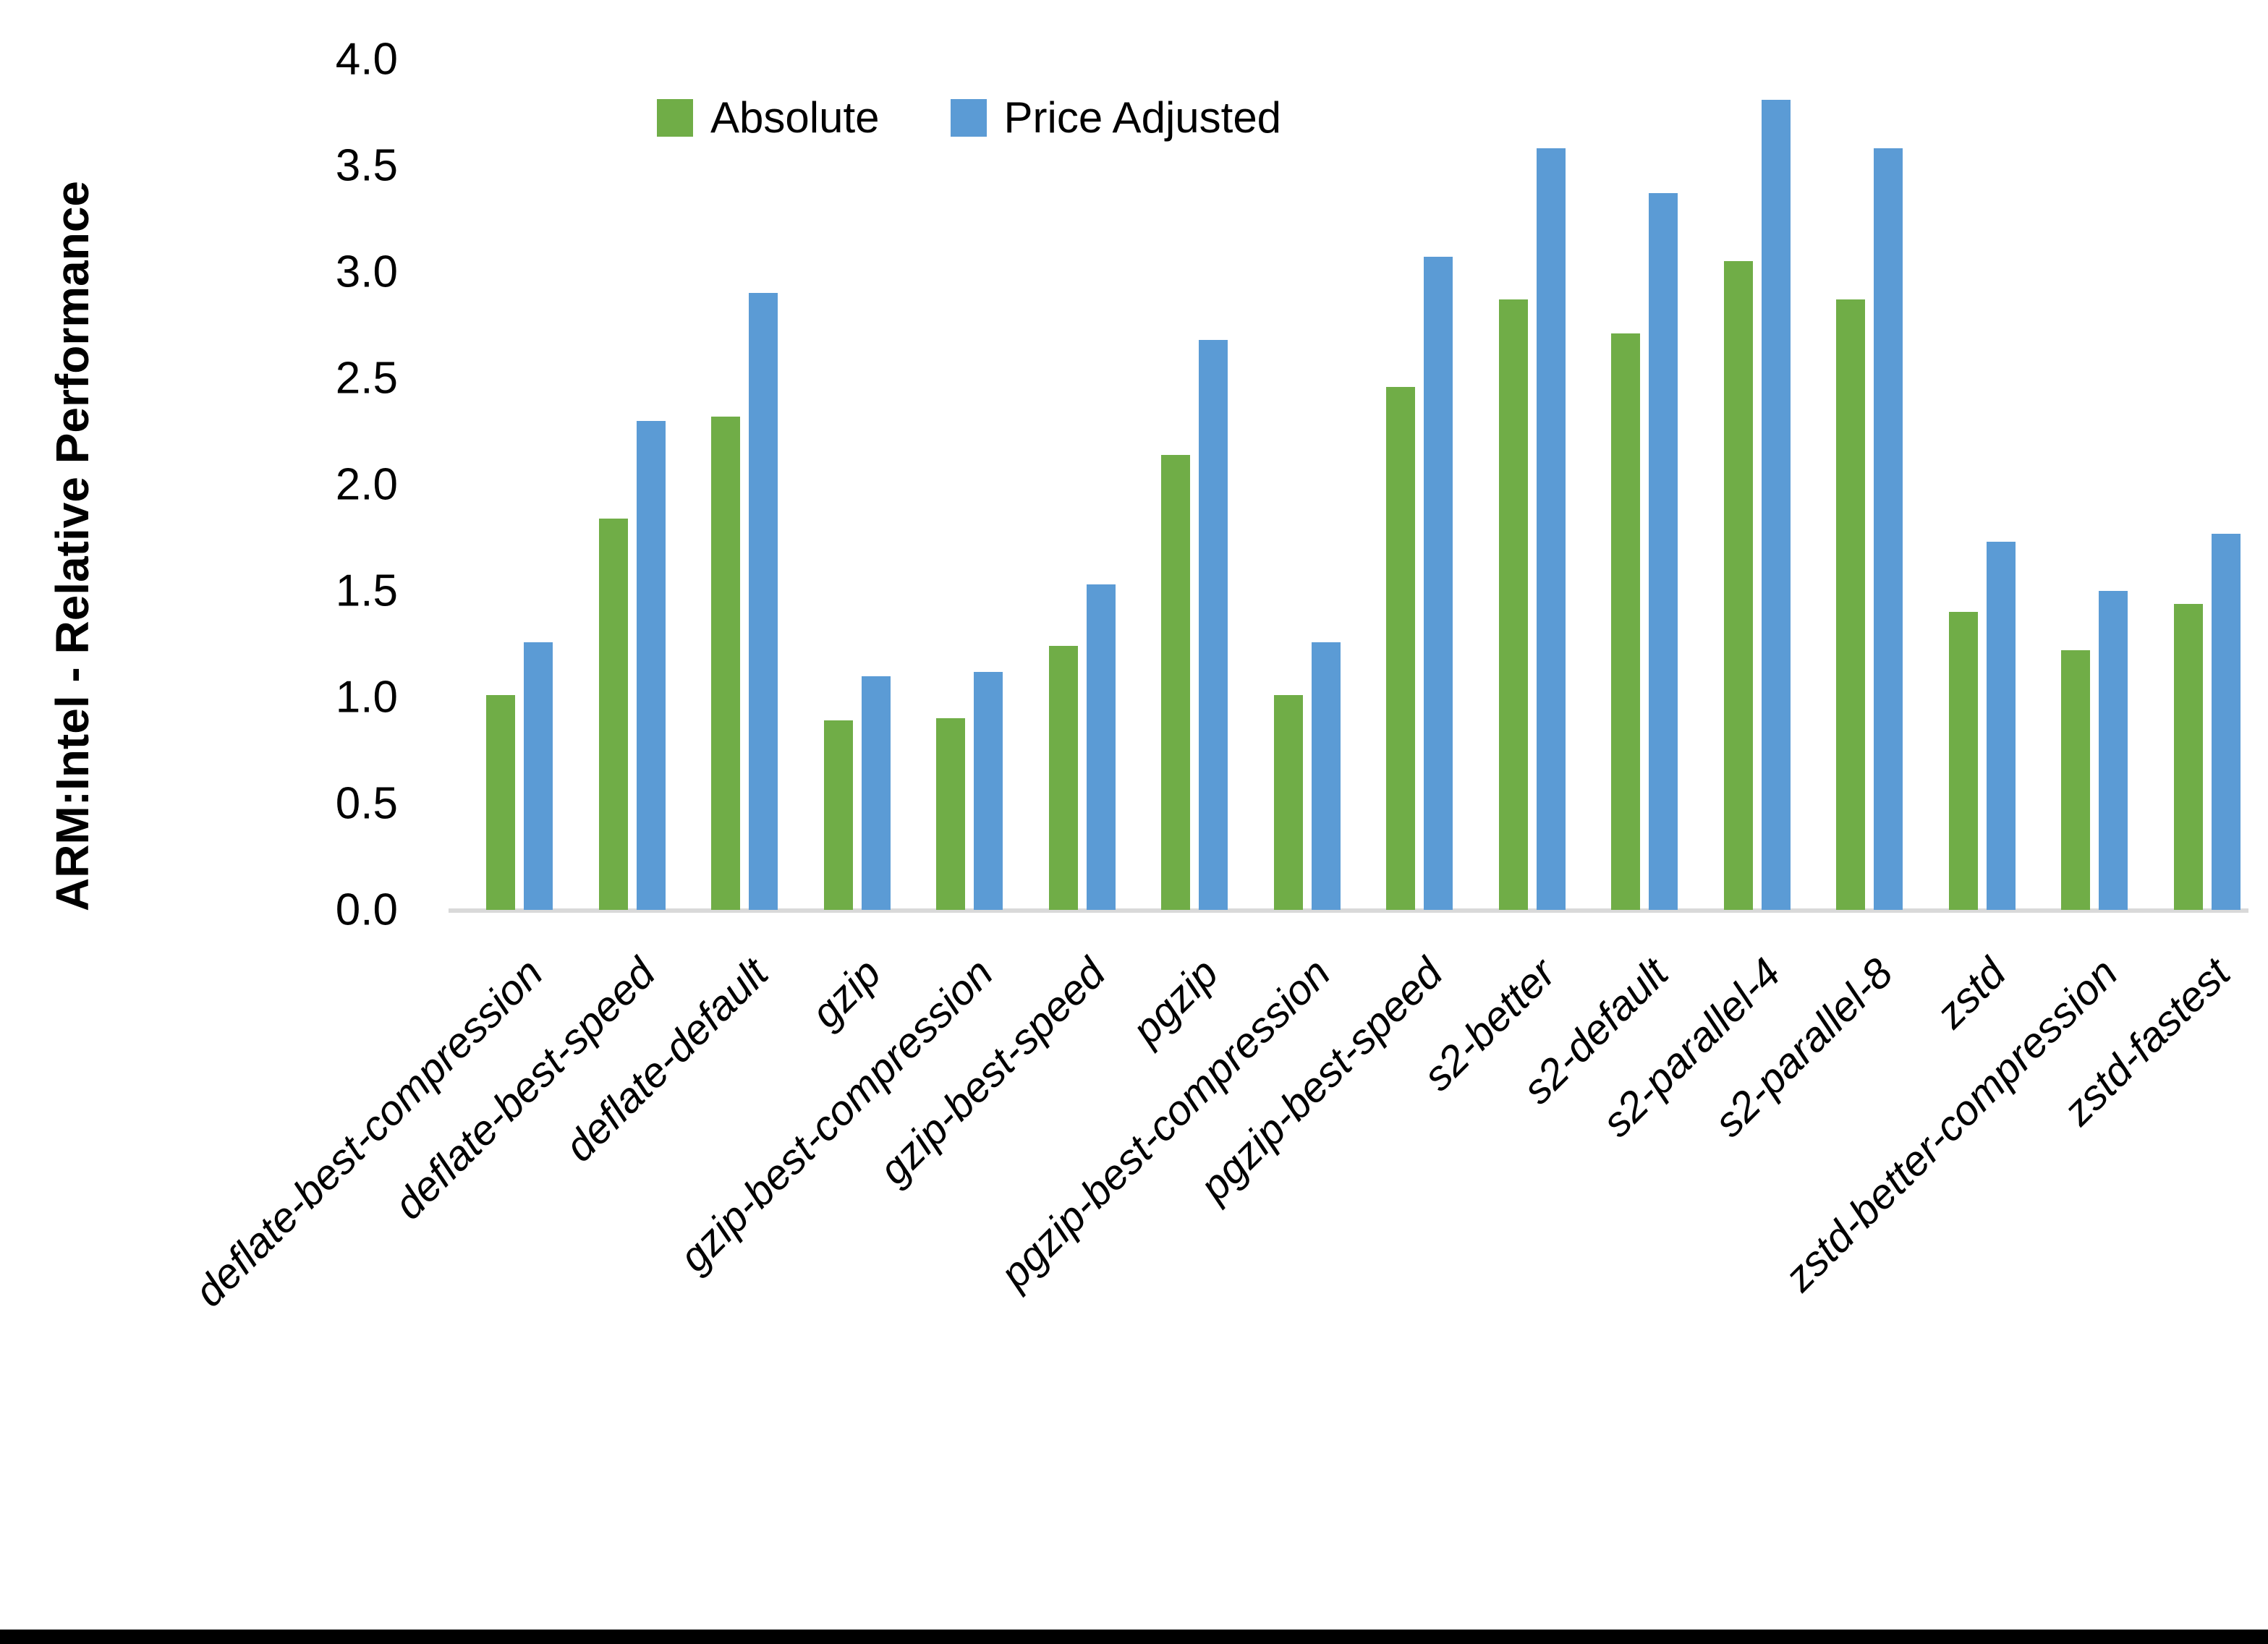 Image resolution: width=2268 pixels, height=1644 pixels. I want to click on legend-swatch-price-adjusted, so click(968, 117).